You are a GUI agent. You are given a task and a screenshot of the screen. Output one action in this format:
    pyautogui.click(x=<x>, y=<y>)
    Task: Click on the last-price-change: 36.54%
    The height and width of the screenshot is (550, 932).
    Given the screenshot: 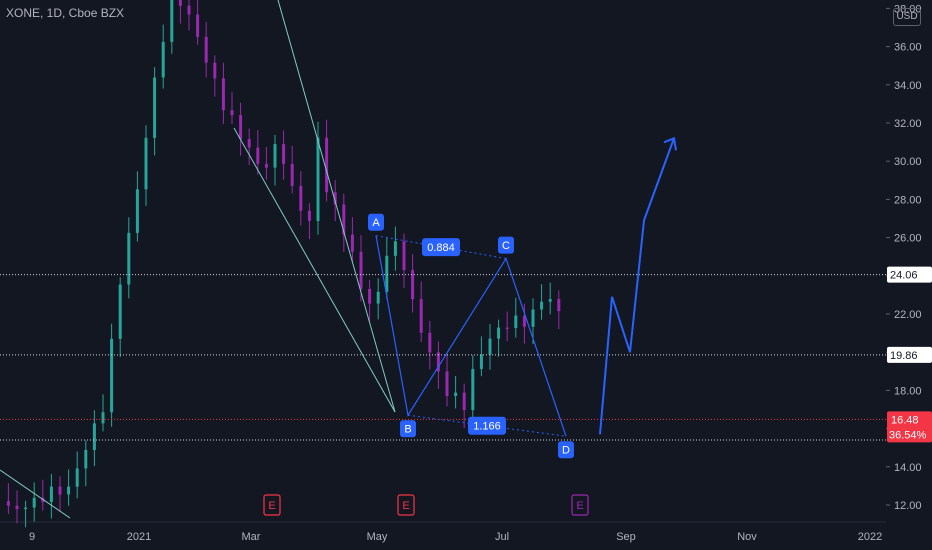 What is the action you would take?
    pyautogui.click(x=908, y=435)
    